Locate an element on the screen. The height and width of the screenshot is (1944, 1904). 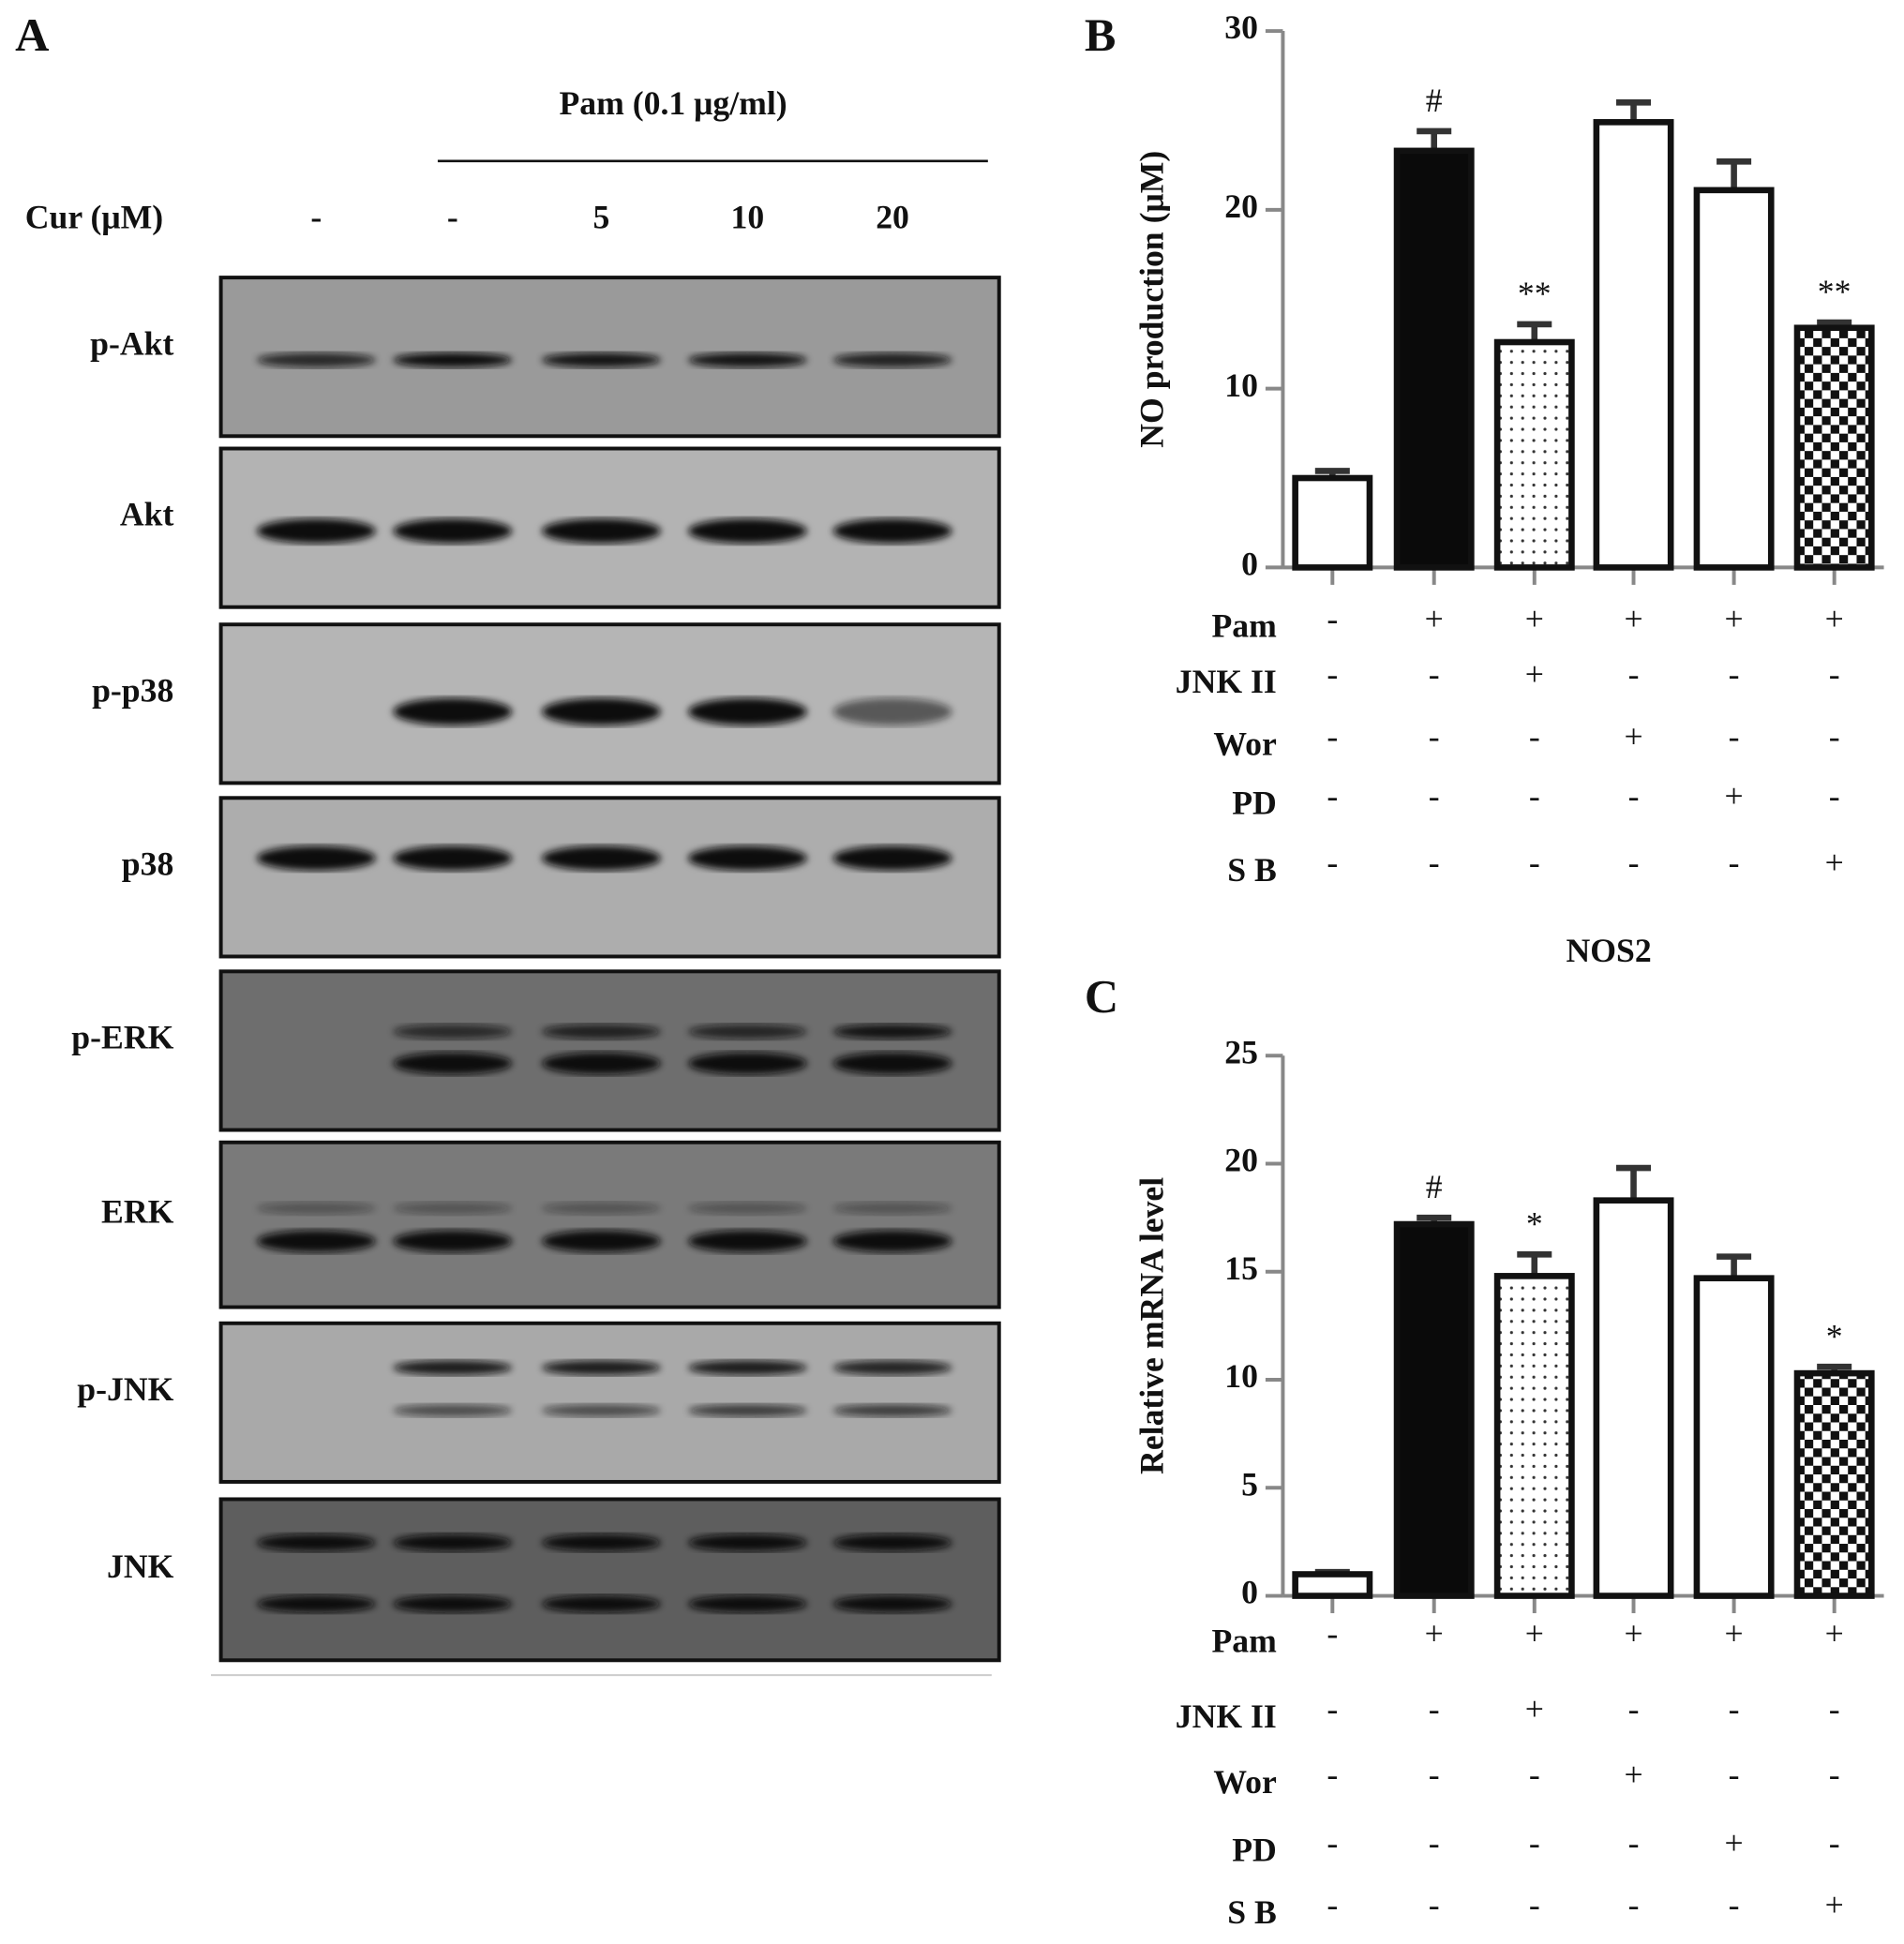
dose-value: - is located at coordinates (452, 217).